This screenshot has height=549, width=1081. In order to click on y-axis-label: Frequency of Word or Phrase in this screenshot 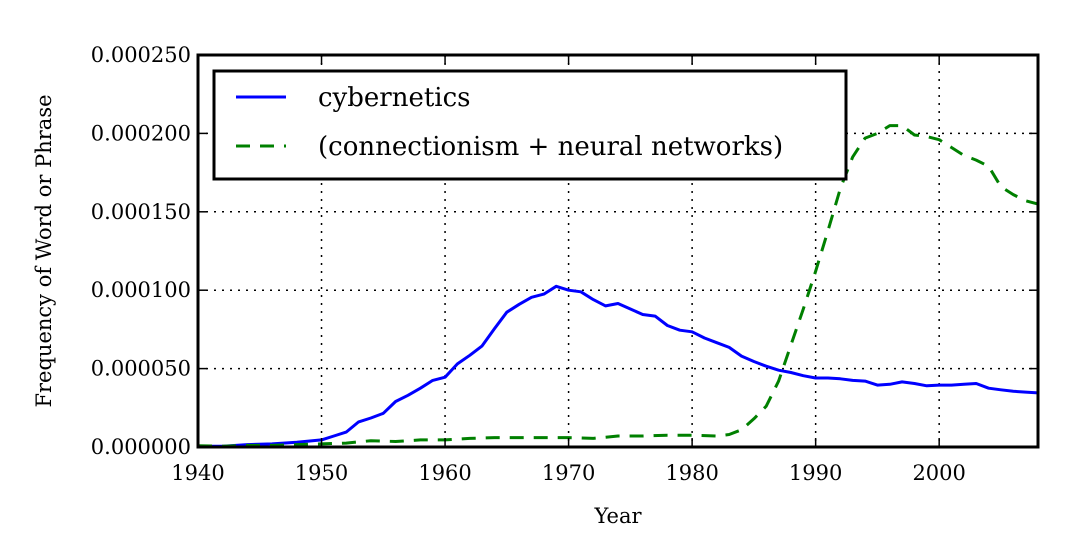, I will do `click(44, 250)`.